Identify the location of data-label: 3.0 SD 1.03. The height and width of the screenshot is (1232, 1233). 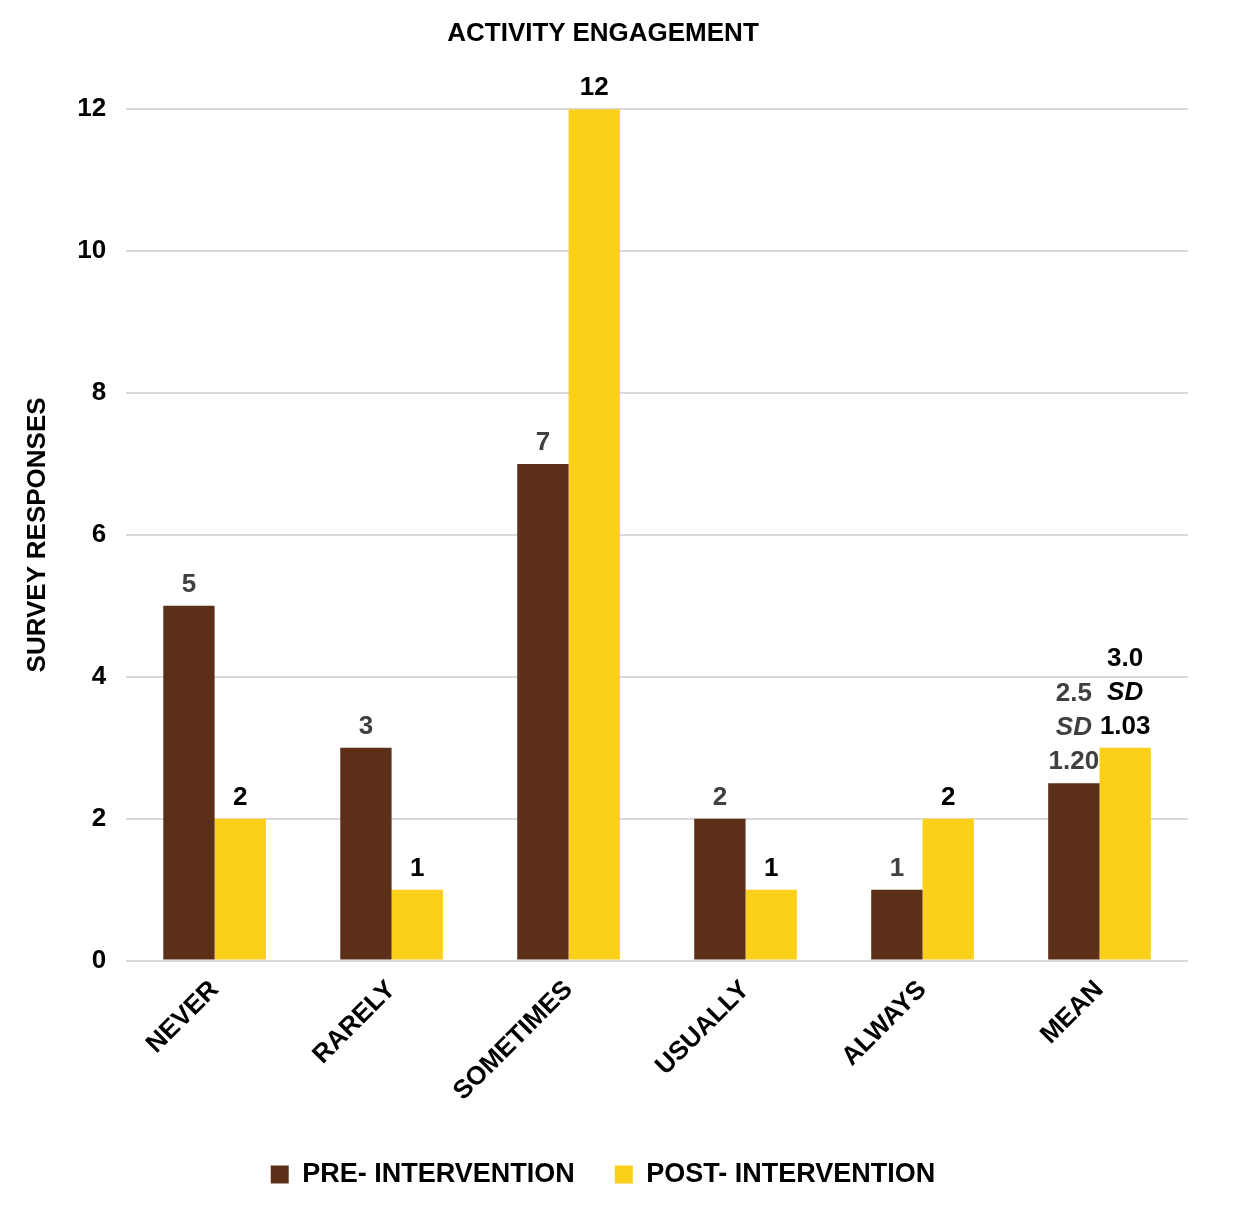
(1125, 690).